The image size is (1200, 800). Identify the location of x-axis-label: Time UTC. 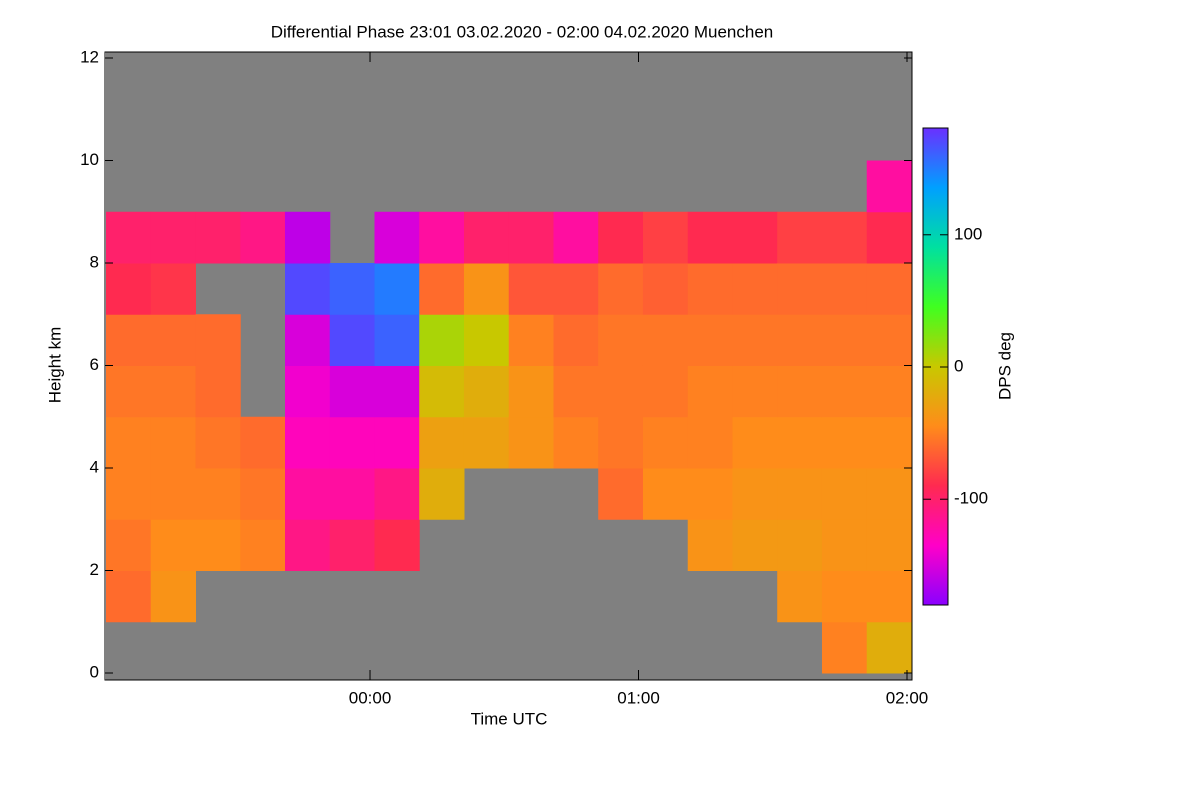
(509, 718).